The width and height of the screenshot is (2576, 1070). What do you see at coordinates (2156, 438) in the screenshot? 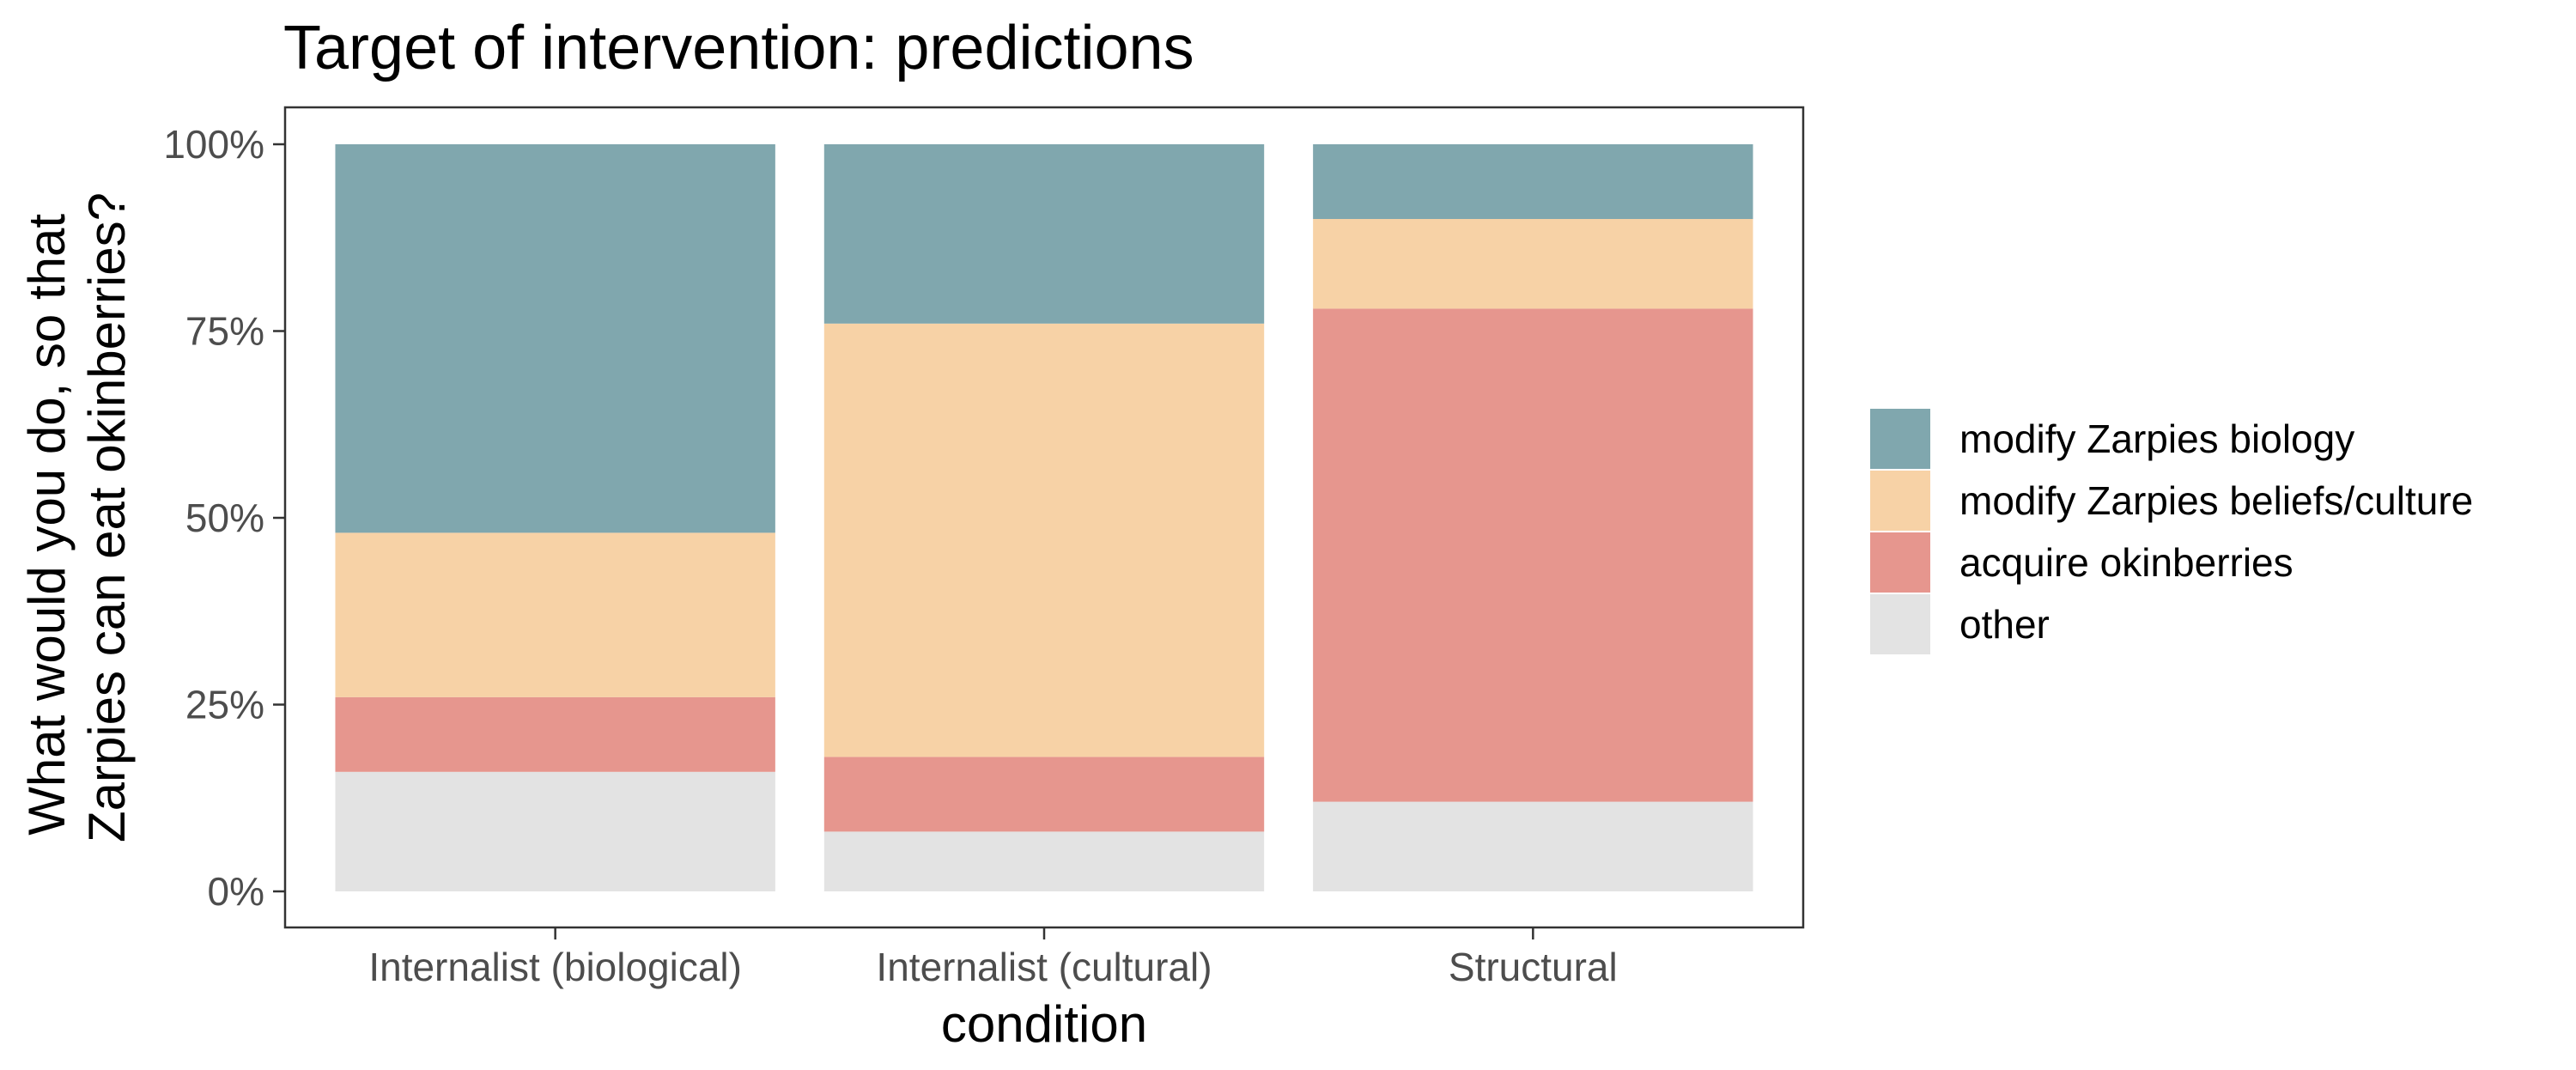
I see `legend-label: modify Zarpies biology` at bounding box center [2156, 438].